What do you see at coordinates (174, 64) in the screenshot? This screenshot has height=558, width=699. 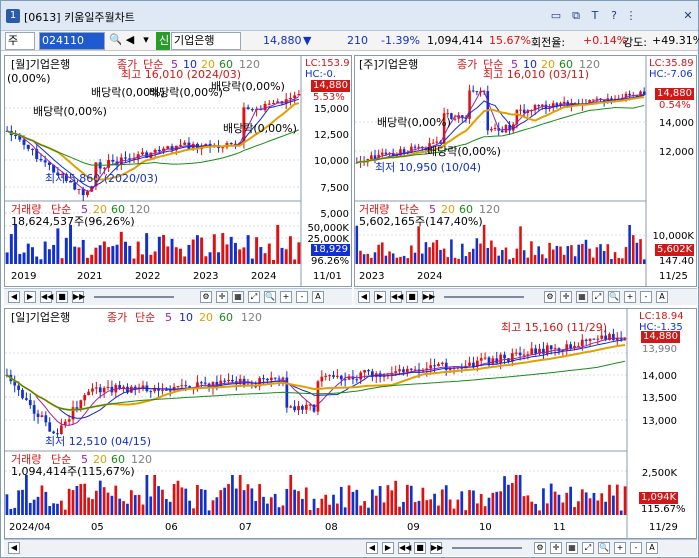 I see `monthly-legend-ma5: 5` at bounding box center [174, 64].